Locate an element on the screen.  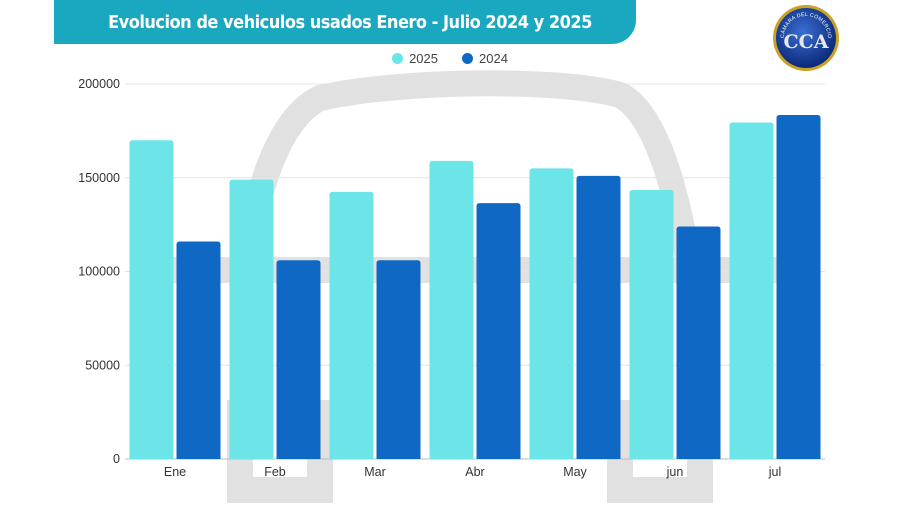
legend-item-2024: 2024 is located at coordinates (485, 58).